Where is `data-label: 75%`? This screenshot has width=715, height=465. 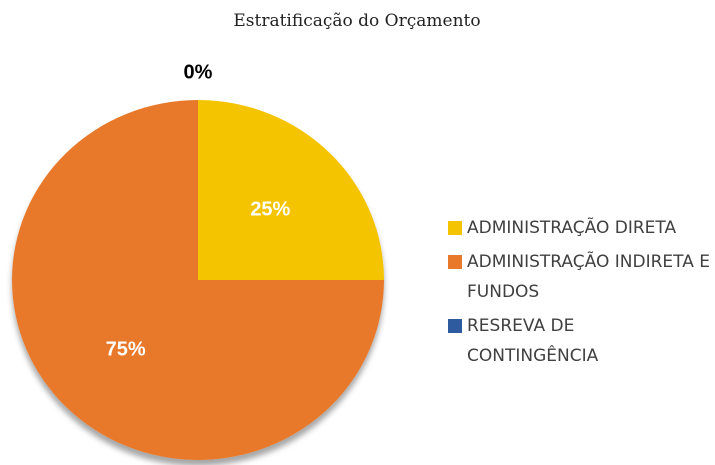 data-label: 75% is located at coordinates (126, 349).